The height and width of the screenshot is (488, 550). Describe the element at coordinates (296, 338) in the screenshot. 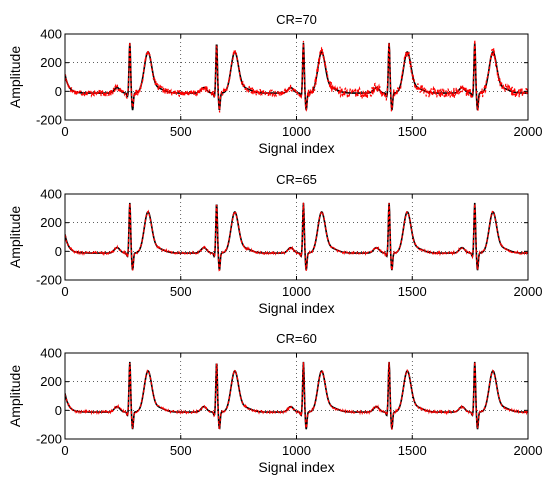

I see `chart-title: CR=60` at that location.